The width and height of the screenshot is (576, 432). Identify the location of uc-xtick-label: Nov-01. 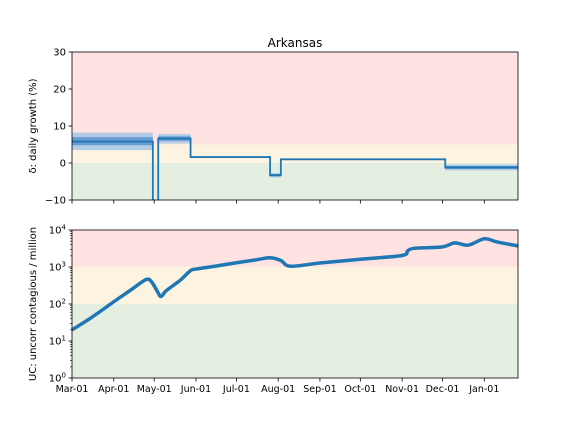
(402, 389).